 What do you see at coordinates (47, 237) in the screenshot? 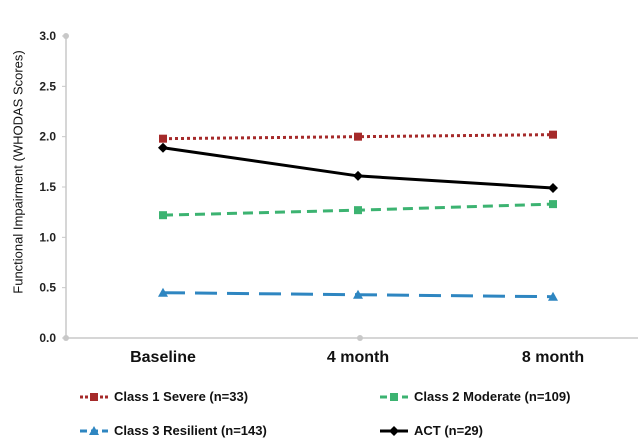
I see `y-tick-label: 1.0` at bounding box center [47, 237].